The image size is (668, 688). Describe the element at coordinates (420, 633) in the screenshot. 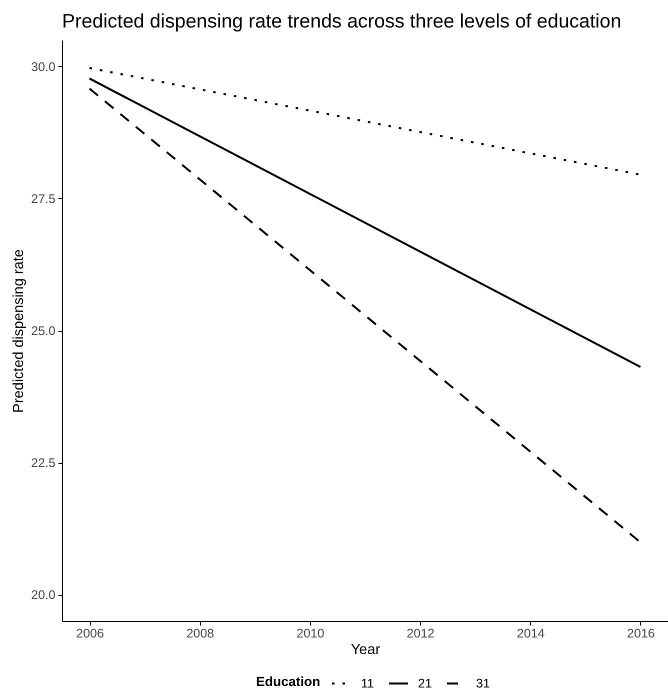

I see `x-tick-label: 2012` at that location.